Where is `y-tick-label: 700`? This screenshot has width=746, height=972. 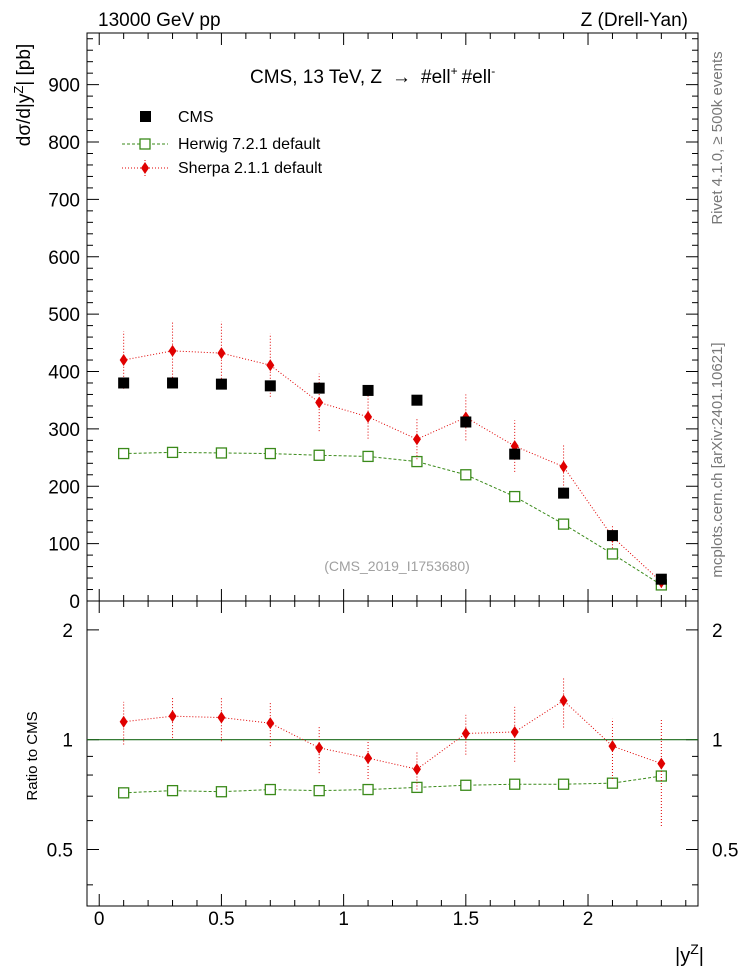
y-tick-label: 700 is located at coordinates (64, 200).